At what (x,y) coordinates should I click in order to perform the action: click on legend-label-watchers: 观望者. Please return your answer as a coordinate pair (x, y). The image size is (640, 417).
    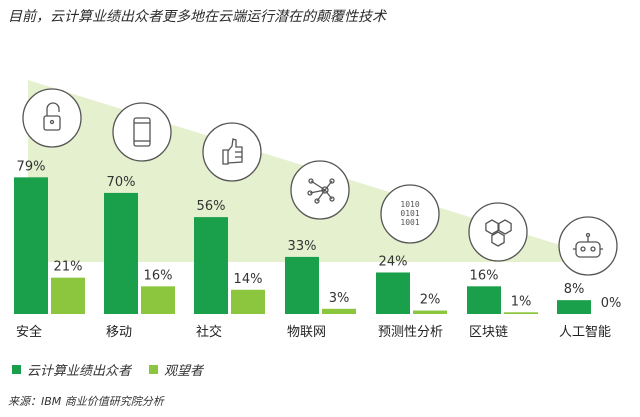
    Looking at the image, I should click on (184, 371).